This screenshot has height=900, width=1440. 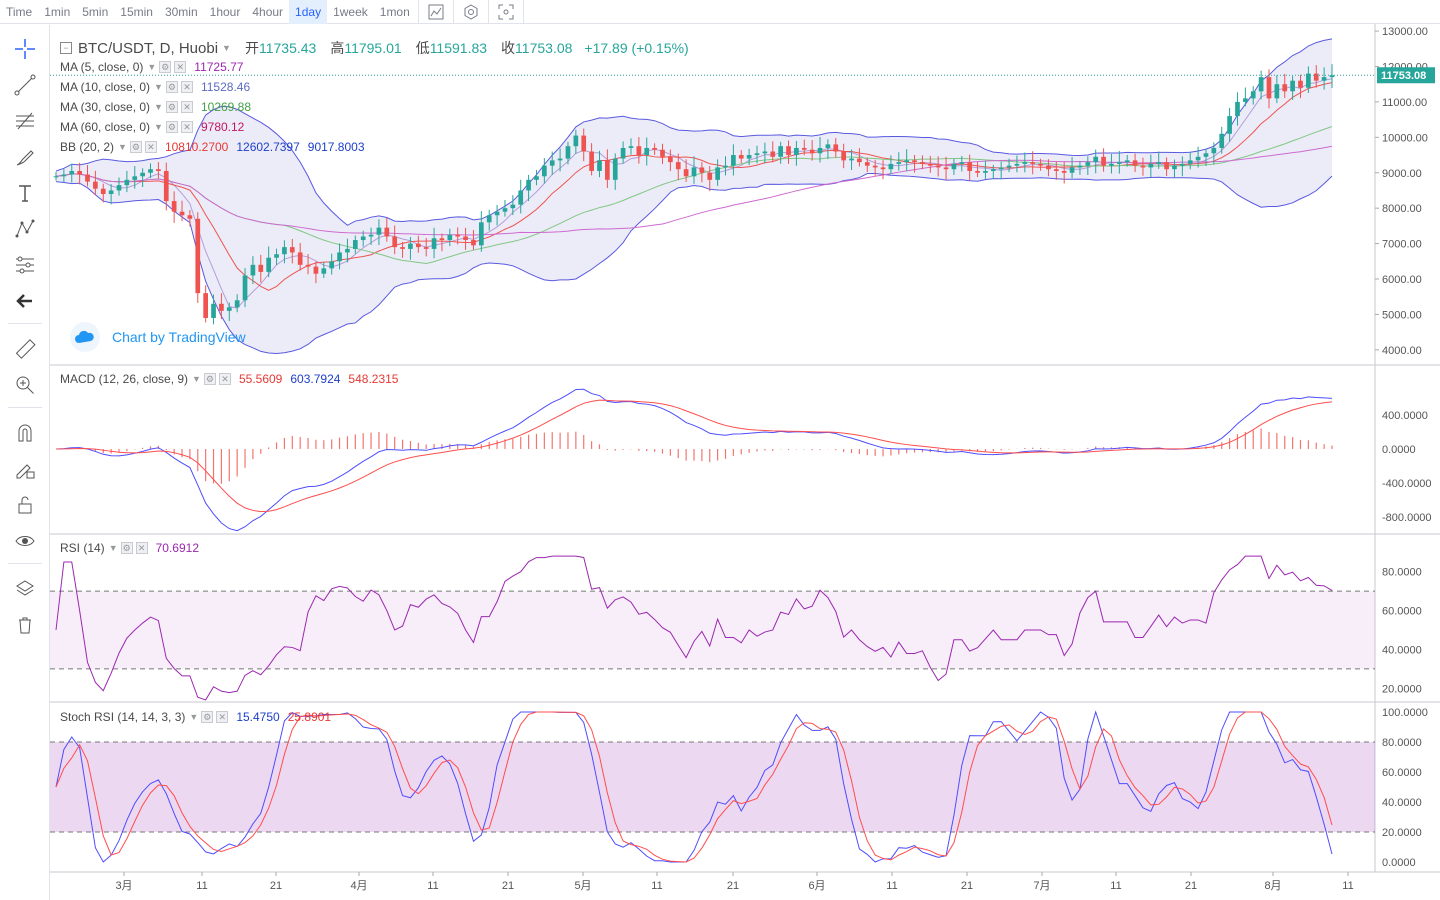 What do you see at coordinates (25, 157) in the screenshot?
I see `brush-icon` at bounding box center [25, 157].